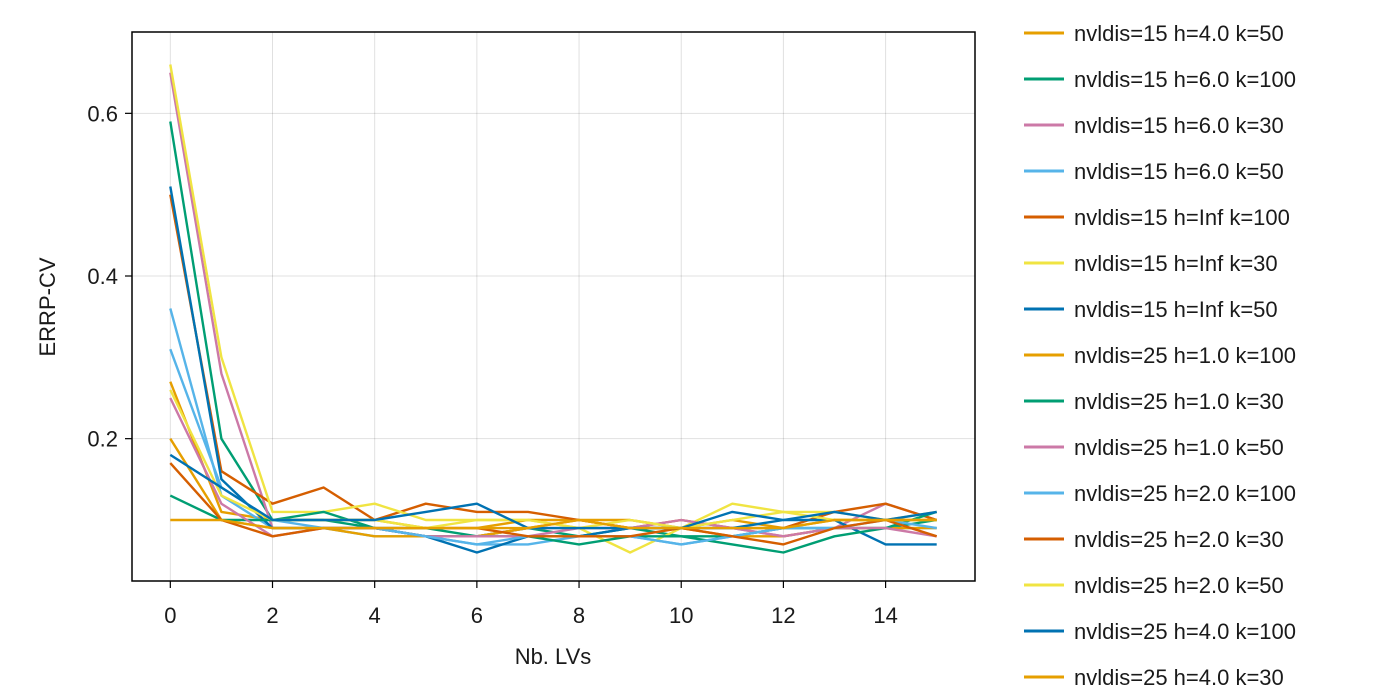  I want to click on x-tick-label: 12, so click(783, 615).